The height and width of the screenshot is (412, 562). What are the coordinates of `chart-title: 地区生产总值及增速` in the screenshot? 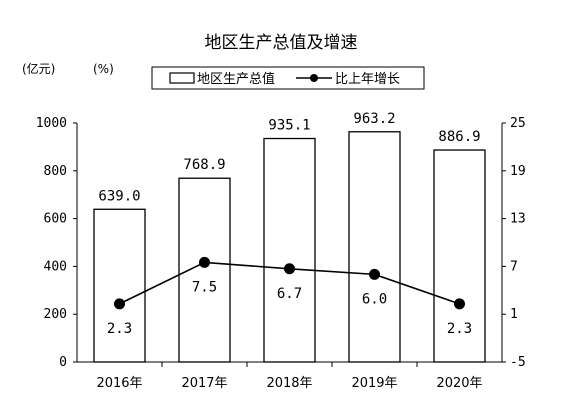 It's located at (281, 43).